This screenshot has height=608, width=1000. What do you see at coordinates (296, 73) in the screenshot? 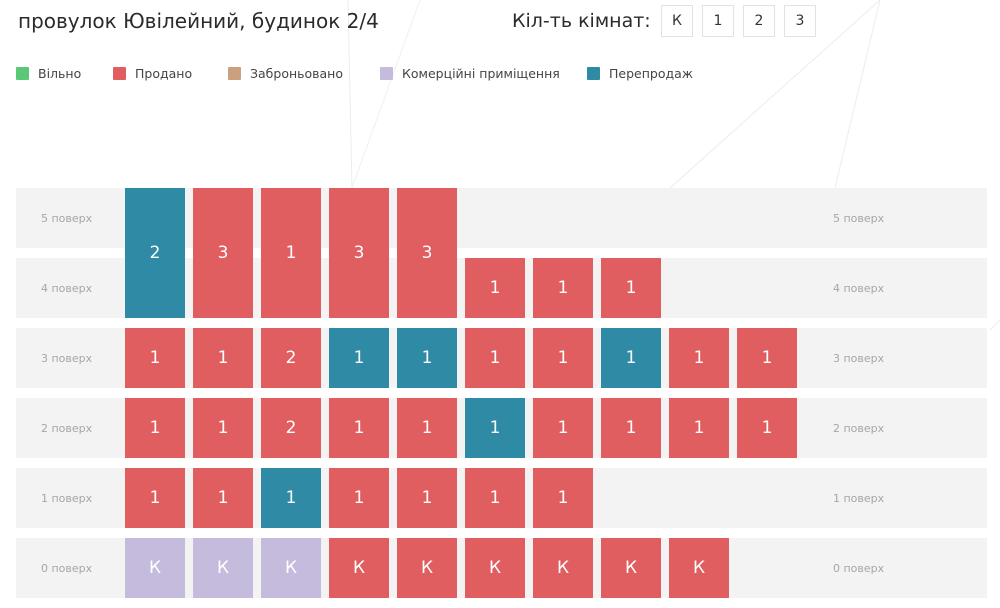
I see `legend-label: Заброньовано` at bounding box center [296, 73].